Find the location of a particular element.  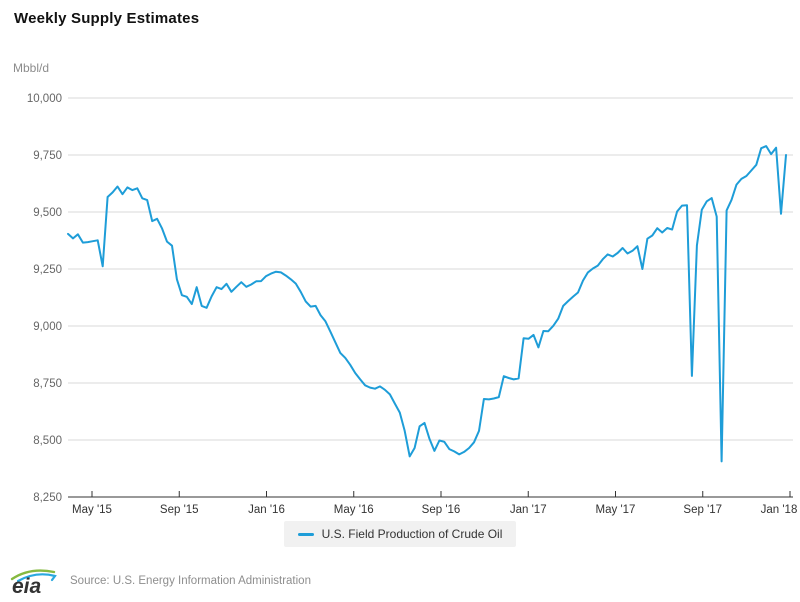

legend-label: U.S. Field Production of Crude Oil is located at coordinates (412, 534).